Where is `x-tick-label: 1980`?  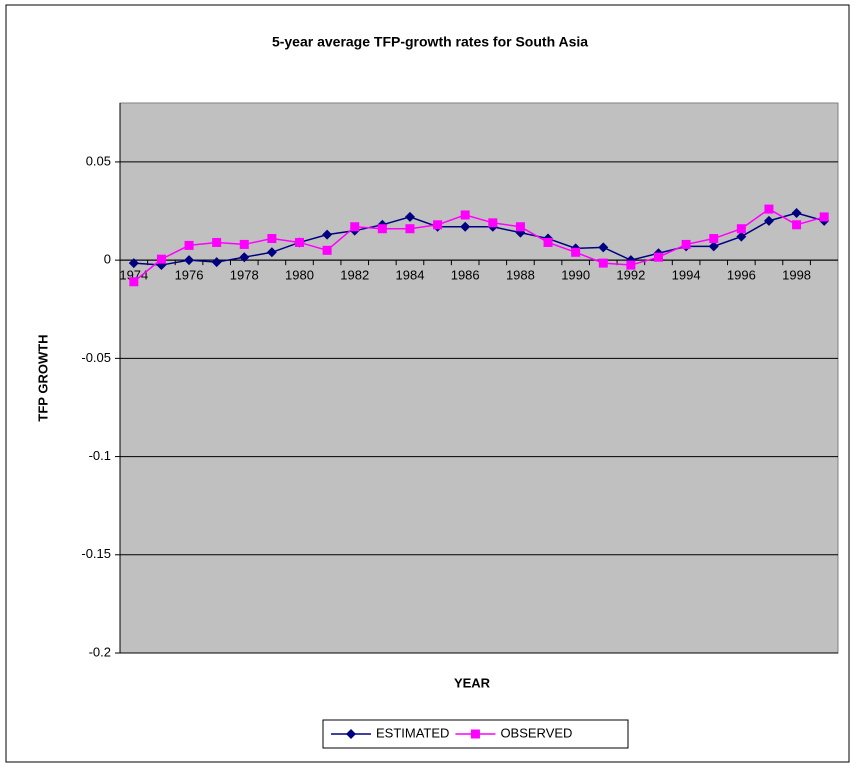 x-tick-label: 1980 is located at coordinates (299, 275).